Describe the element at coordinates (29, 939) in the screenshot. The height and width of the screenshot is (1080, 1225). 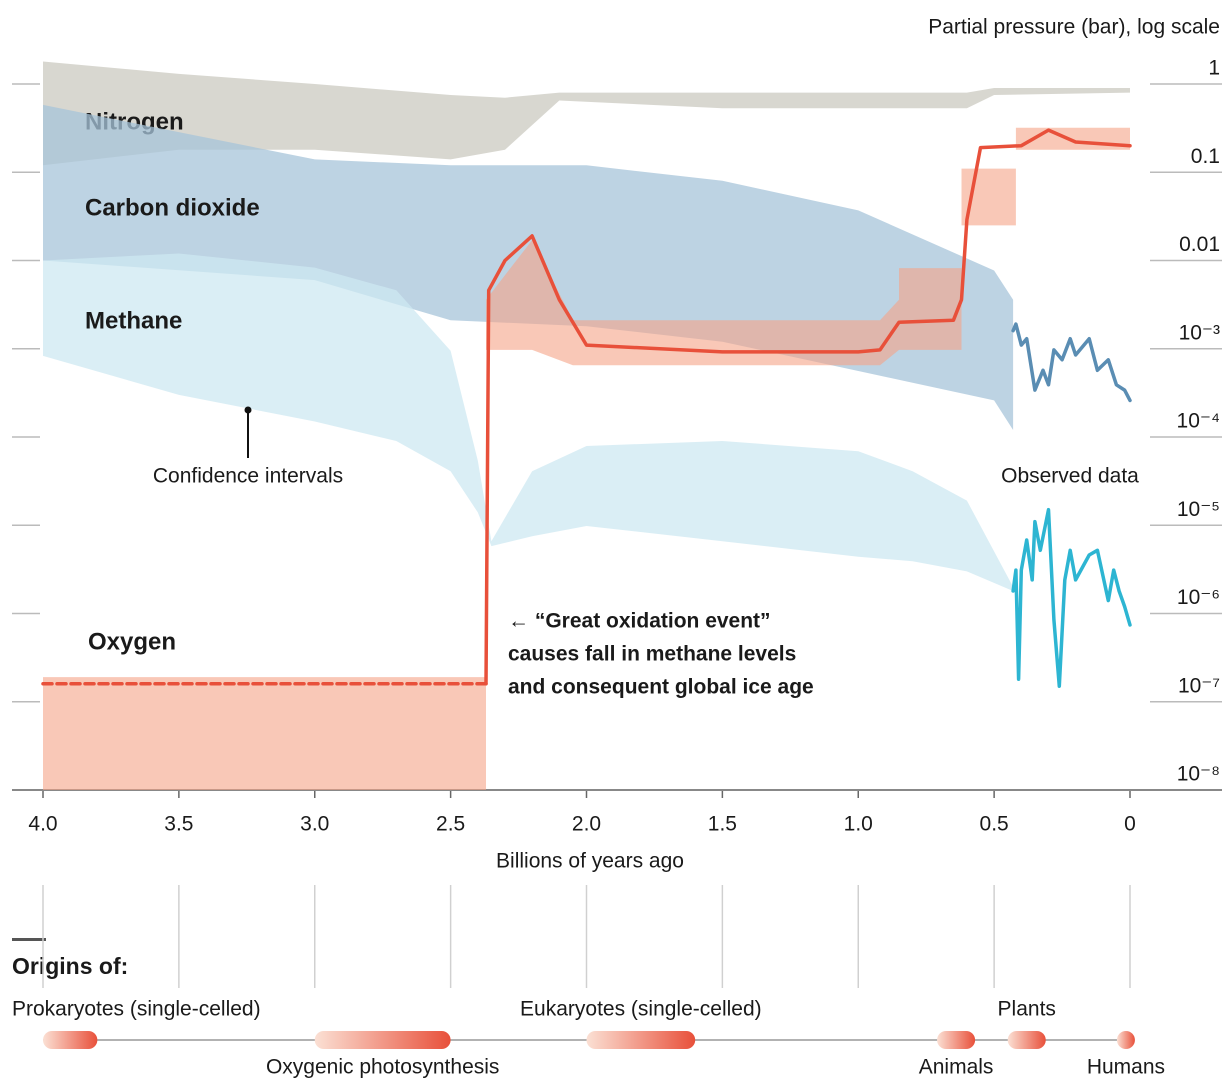
I see `decoration` at that location.